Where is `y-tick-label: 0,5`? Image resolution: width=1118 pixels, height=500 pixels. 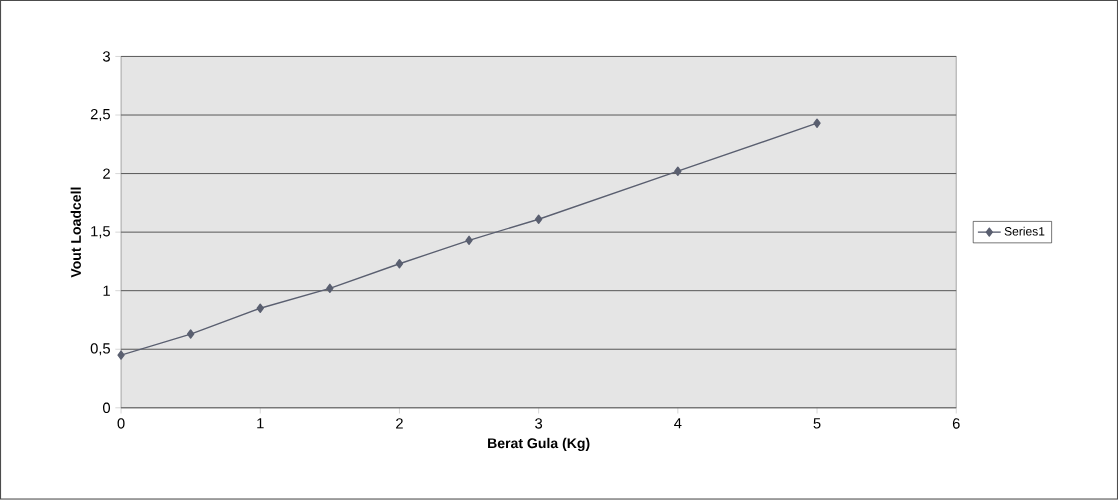
y-tick-label: 0,5 is located at coordinates (100, 349).